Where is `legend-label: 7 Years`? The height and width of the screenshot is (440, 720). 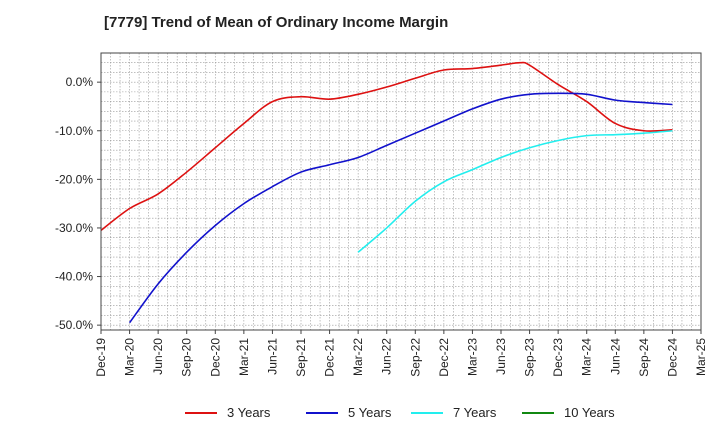 legend-label: 7 Years is located at coordinates (475, 412).